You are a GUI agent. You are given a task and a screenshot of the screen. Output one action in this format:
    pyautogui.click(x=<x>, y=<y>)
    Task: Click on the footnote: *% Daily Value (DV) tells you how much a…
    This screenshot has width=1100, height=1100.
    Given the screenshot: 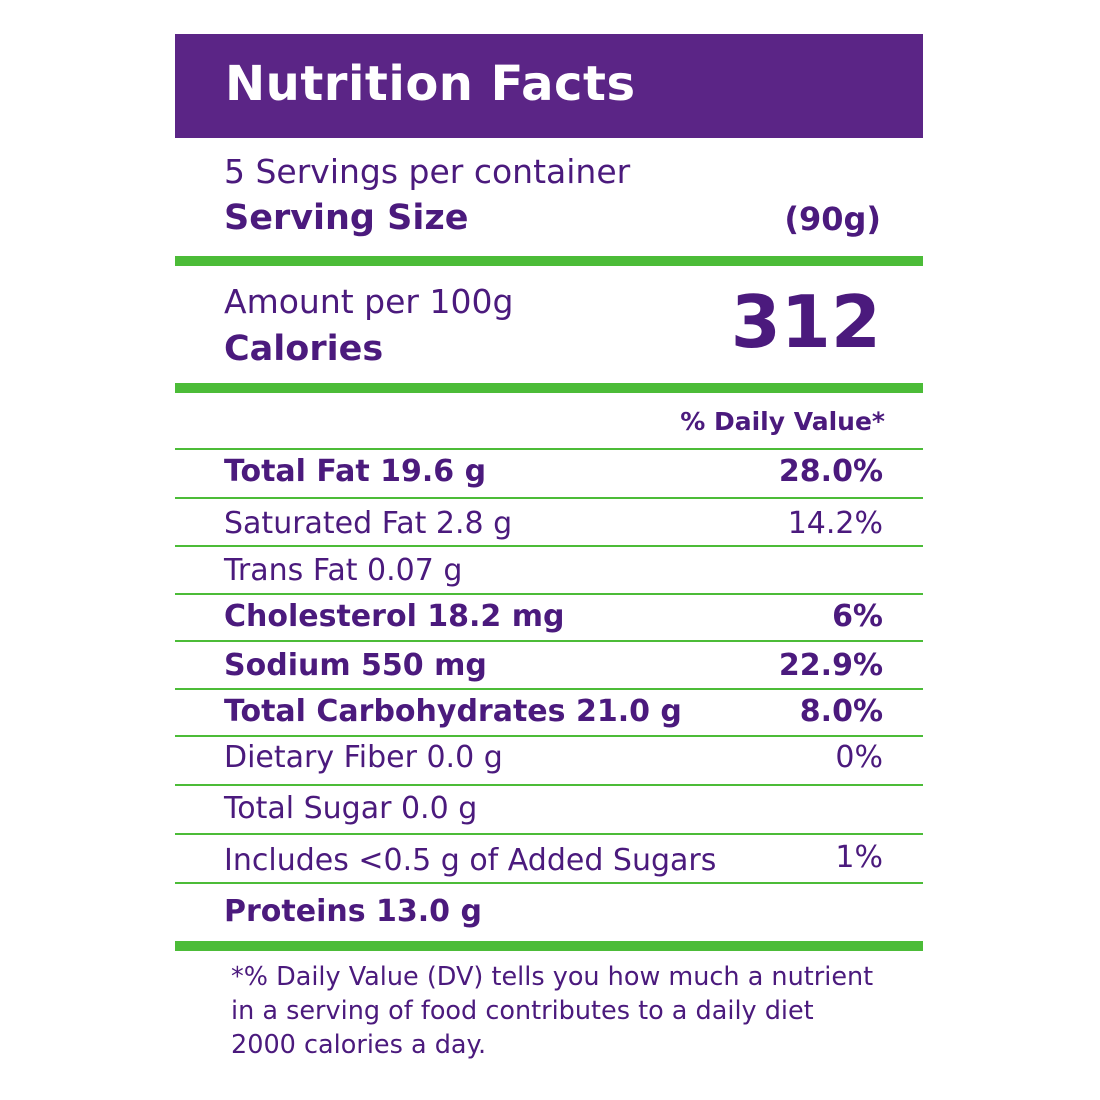 What is the action you would take?
    pyautogui.click(x=571, y=1011)
    